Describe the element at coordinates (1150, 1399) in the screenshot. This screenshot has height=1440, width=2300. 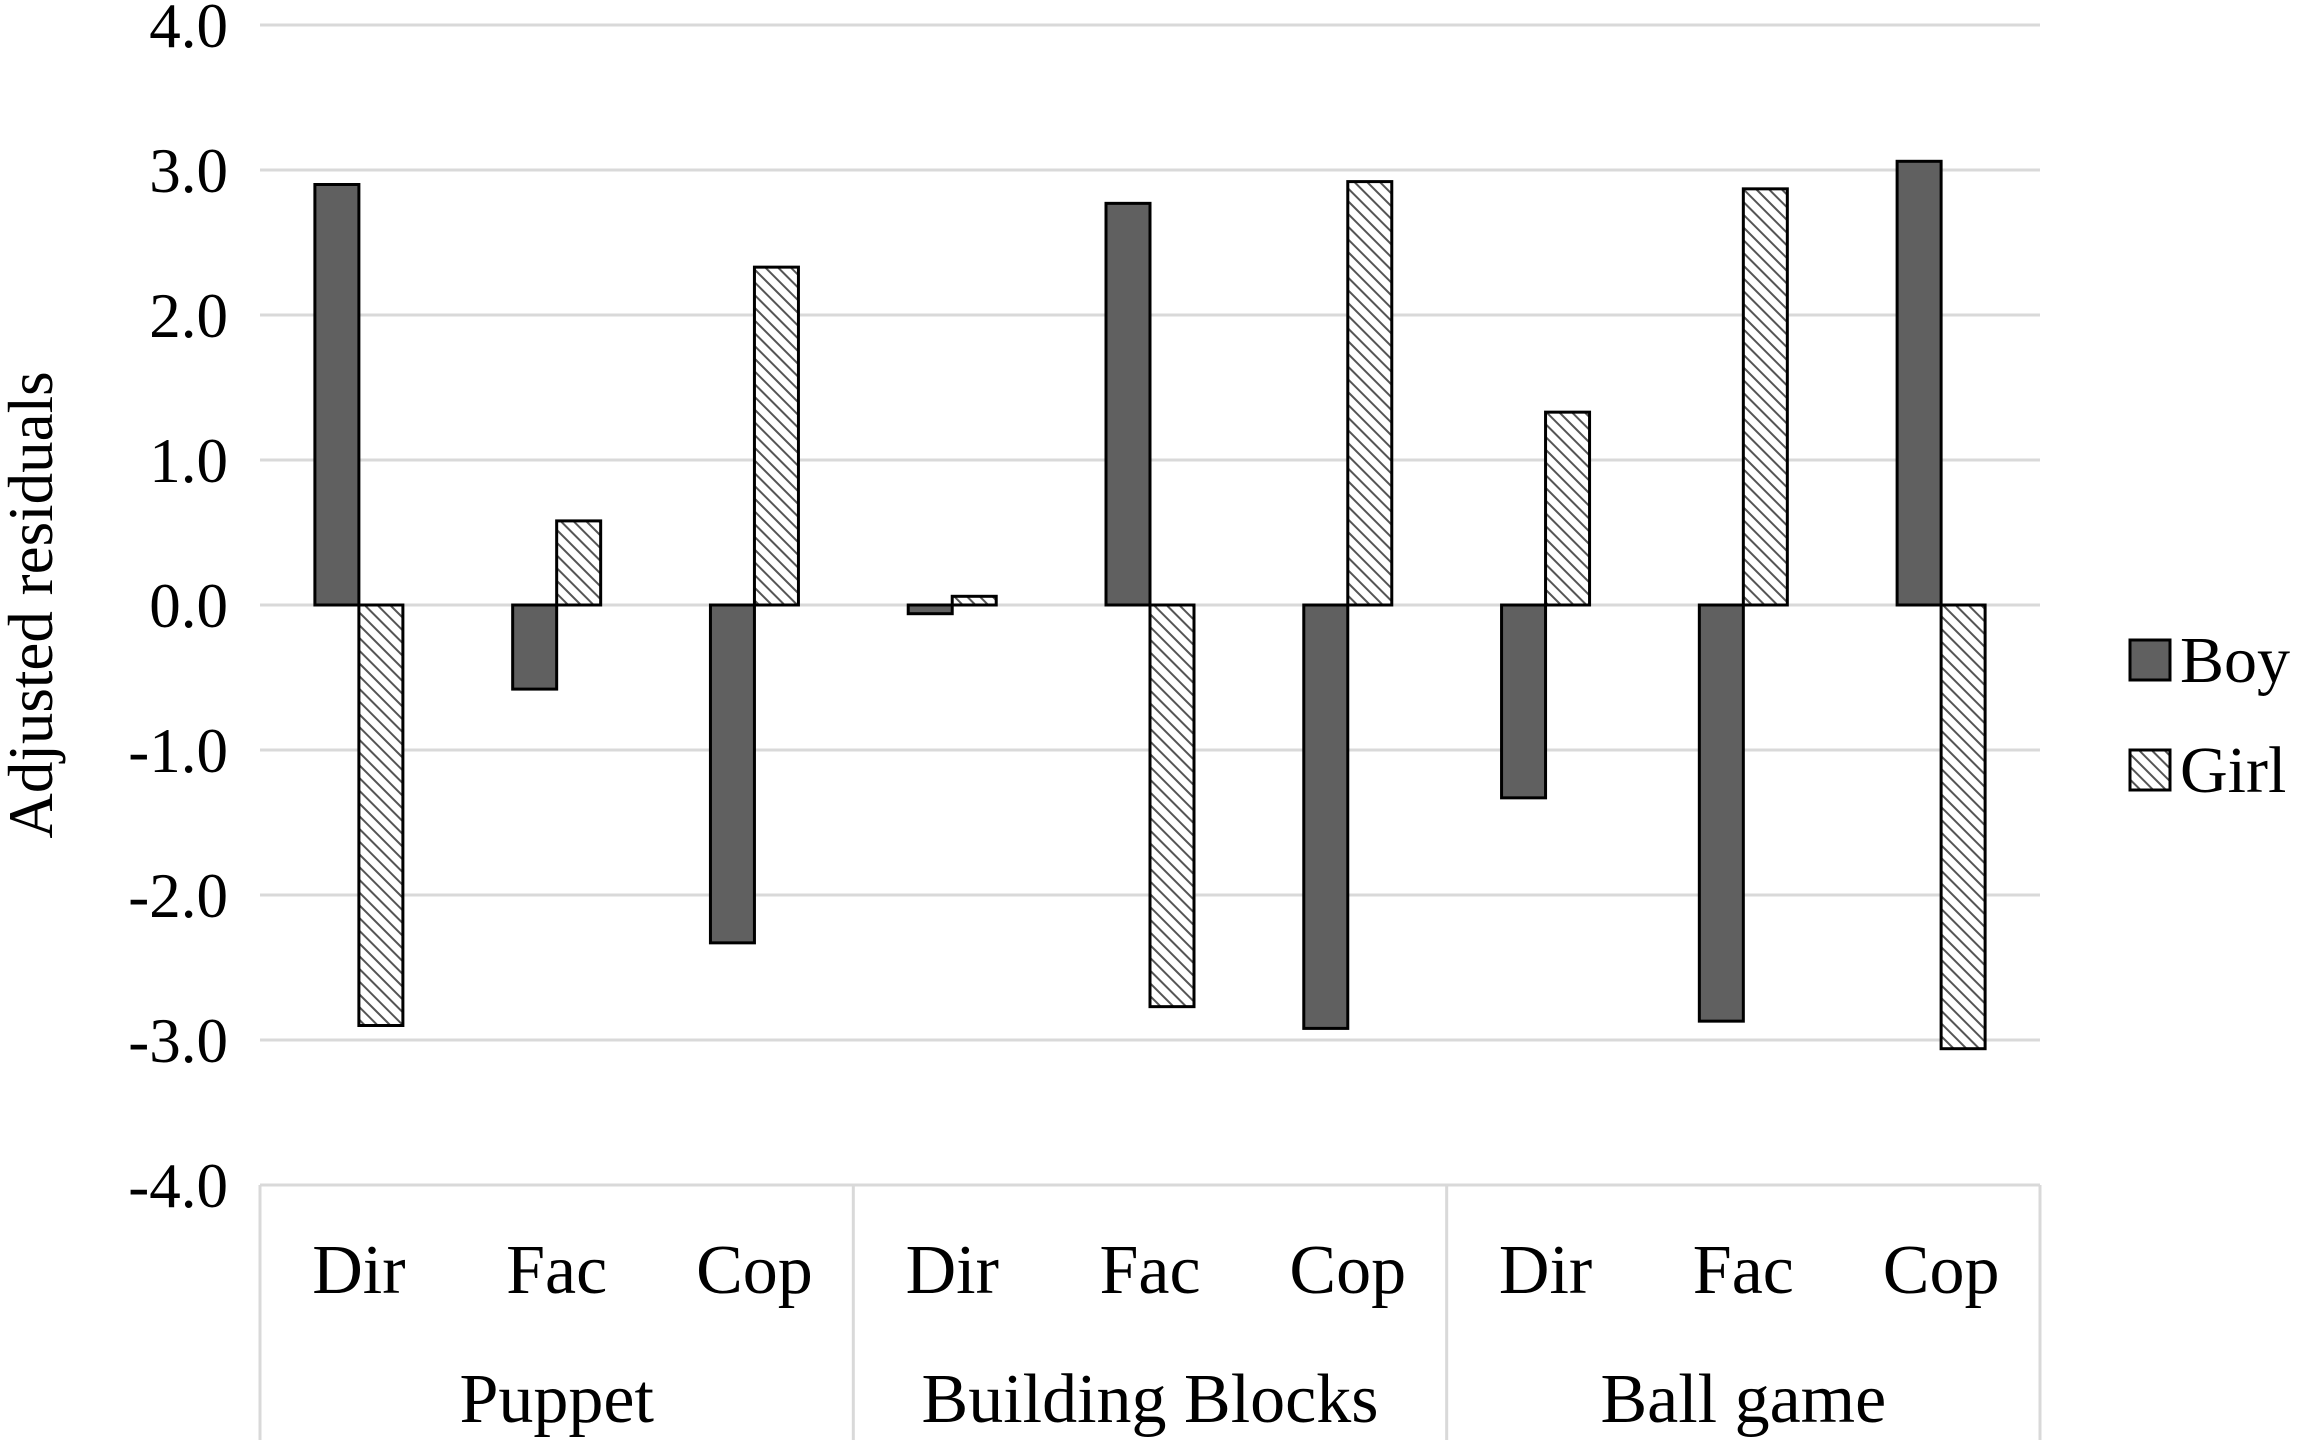
I see `group-label: Building Blocks` at that location.